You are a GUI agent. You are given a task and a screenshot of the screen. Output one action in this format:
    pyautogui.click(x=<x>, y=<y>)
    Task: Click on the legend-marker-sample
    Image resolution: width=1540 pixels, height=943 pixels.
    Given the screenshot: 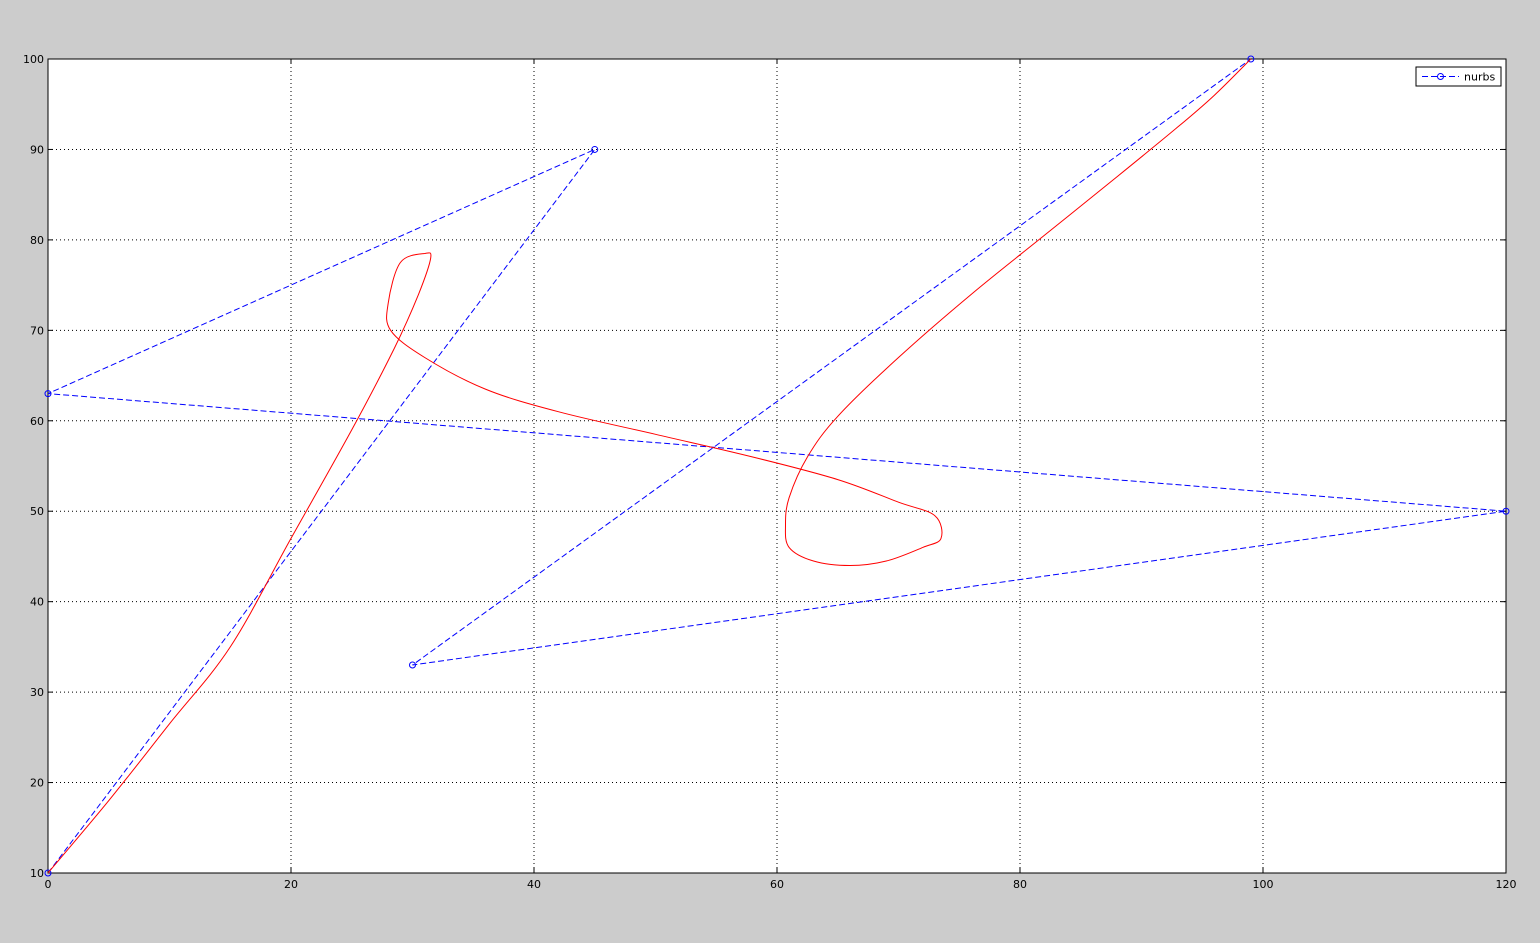 What is the action you would take?
    pyautogui.click(x=1440, y=76)
    